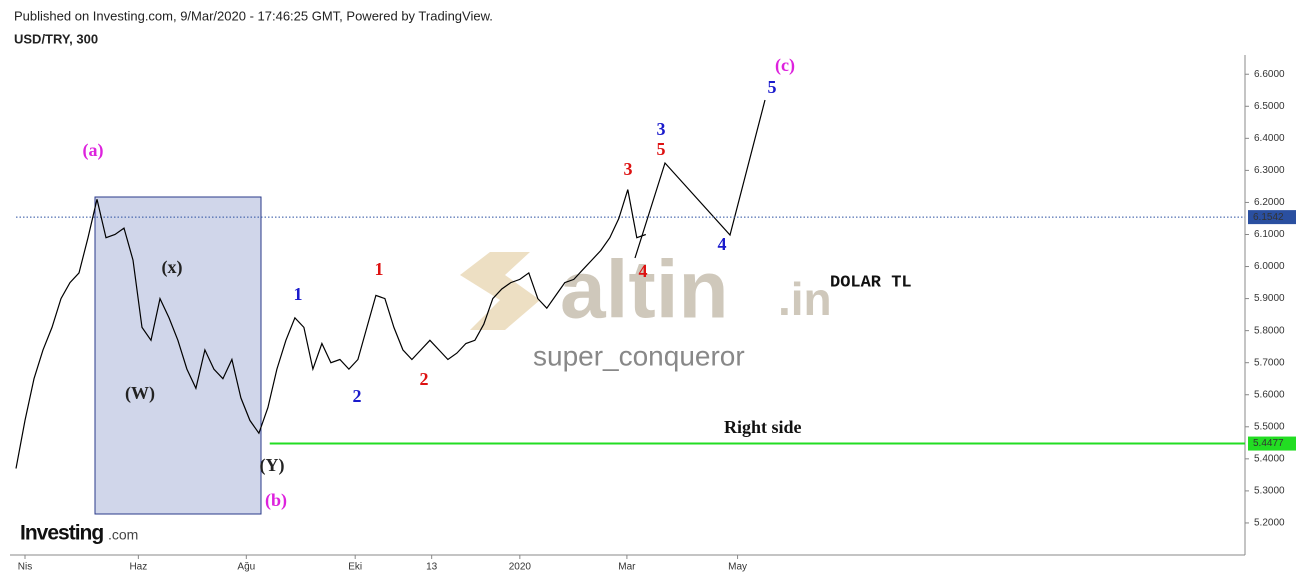  I want to click on y-tick-label: 6.0000, so click(1269, 266).